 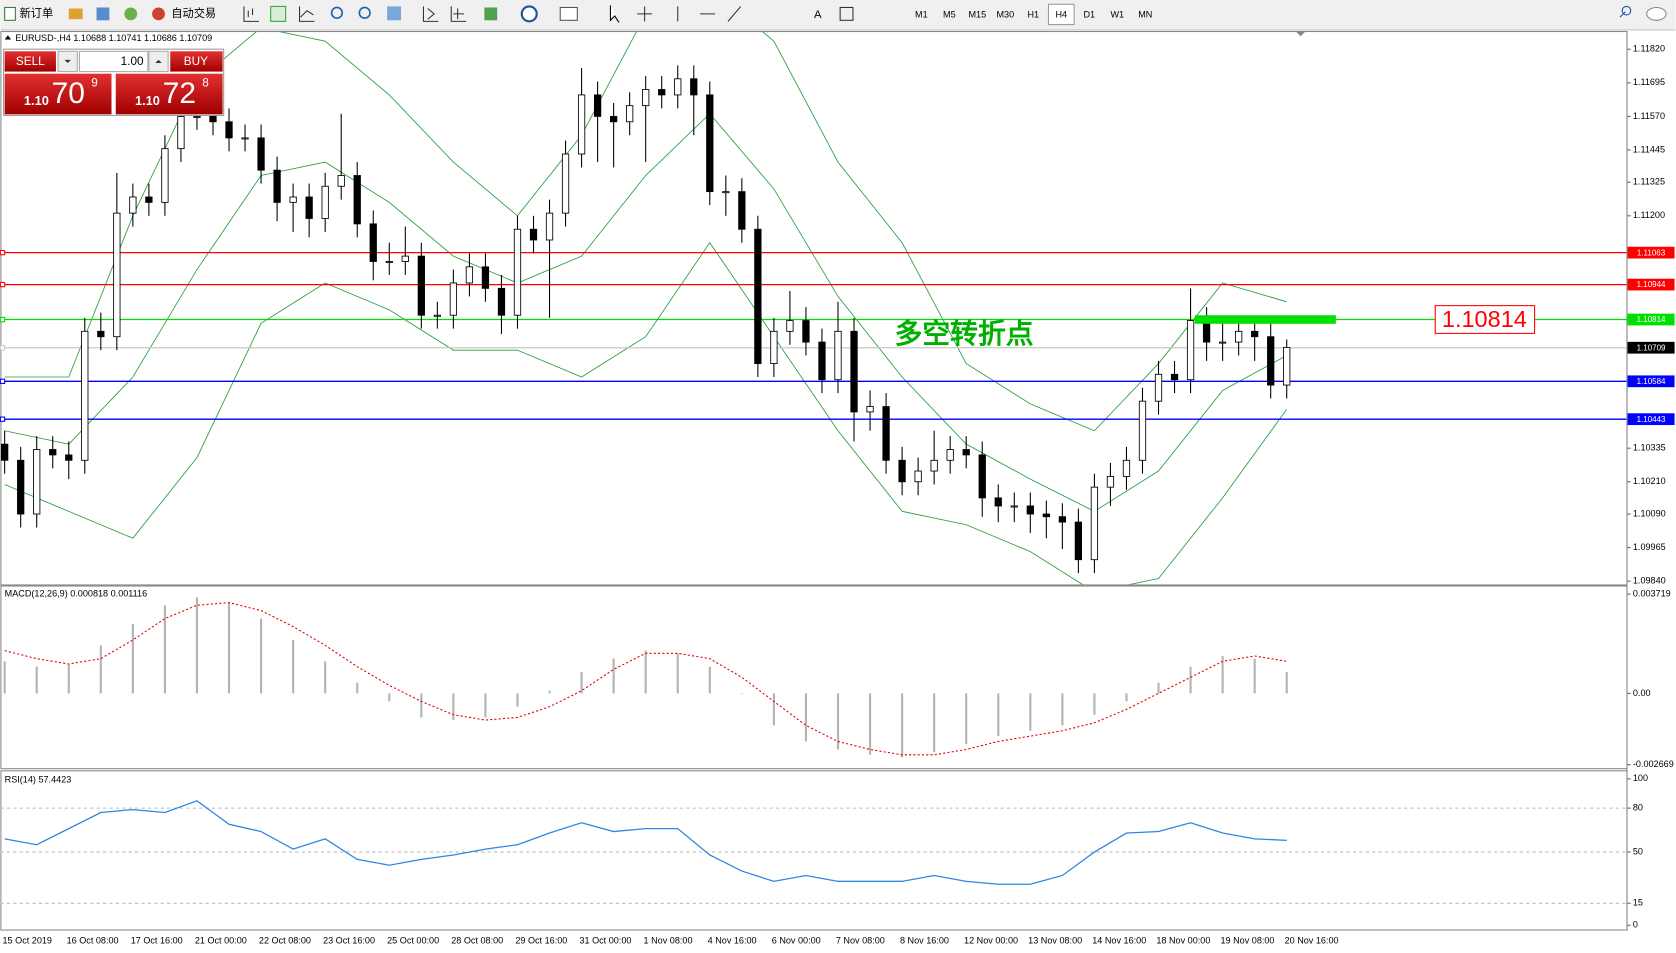 I want to click on collapse-icon, so click(x=8, y=37).